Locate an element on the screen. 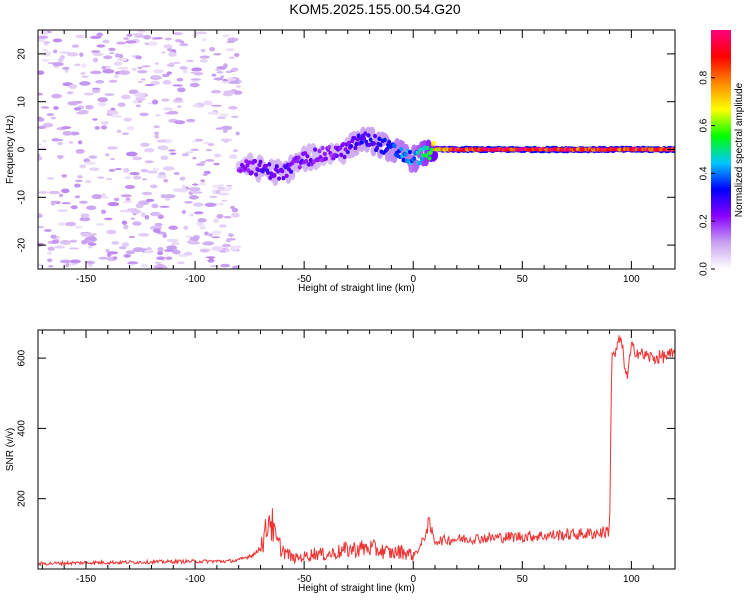 This screenshot has width=750, height=600. colorbar-tick-label: 0.2 is located at coordinates (704, 221).